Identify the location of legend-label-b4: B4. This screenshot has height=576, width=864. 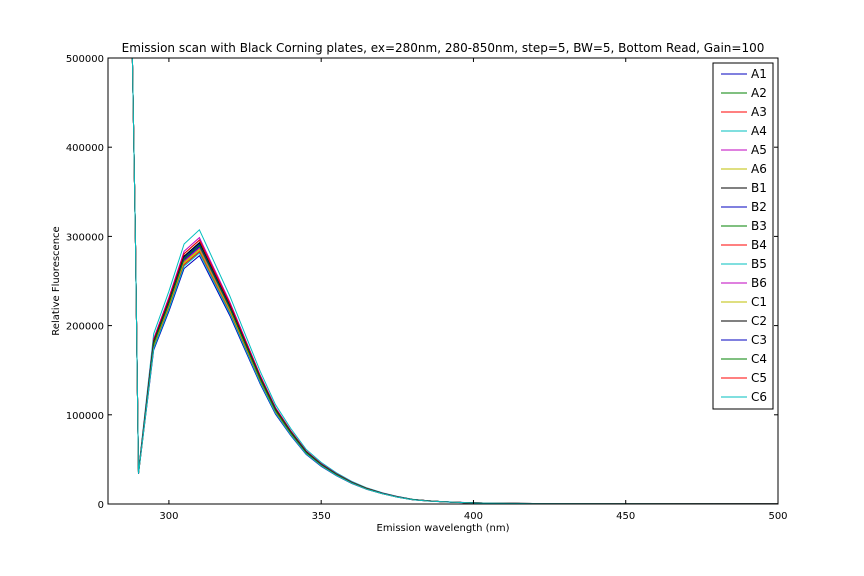
(759, 245).